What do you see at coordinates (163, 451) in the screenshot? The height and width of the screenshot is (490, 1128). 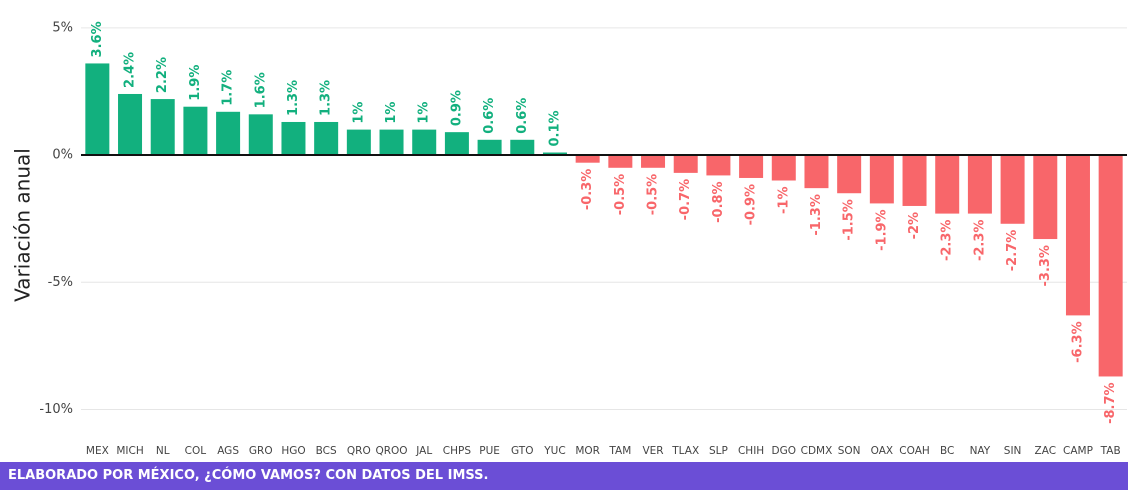 I see `x-tick-label: NL` at bounding box center [163, 451].